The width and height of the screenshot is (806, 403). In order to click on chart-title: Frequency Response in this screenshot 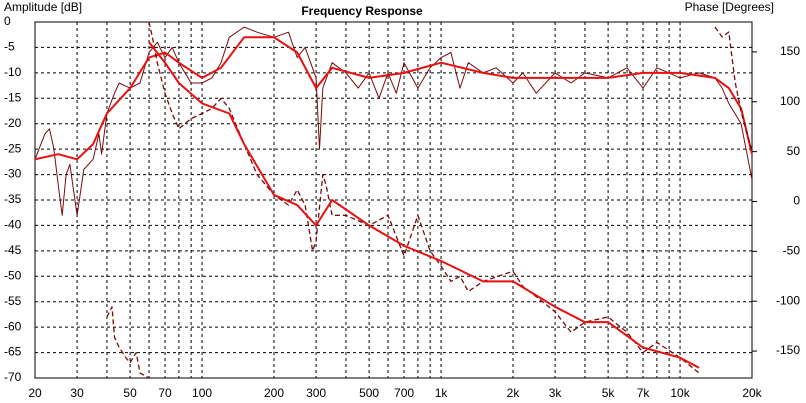, I will do `click(362, 11)`.